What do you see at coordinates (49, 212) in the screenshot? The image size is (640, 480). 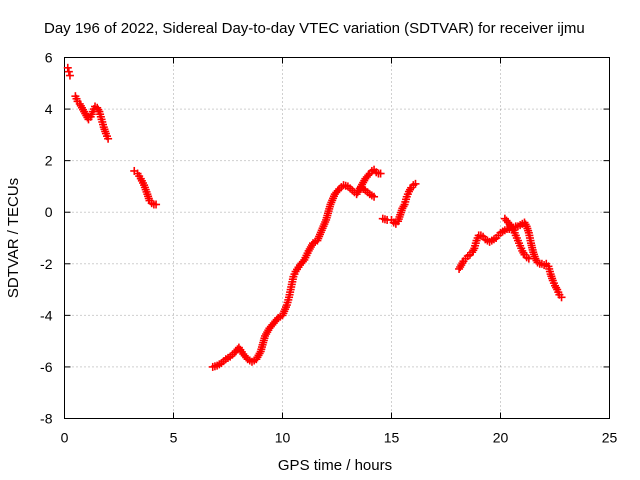 I see `y-tick-label: 0` at bounding box center [49, 212].